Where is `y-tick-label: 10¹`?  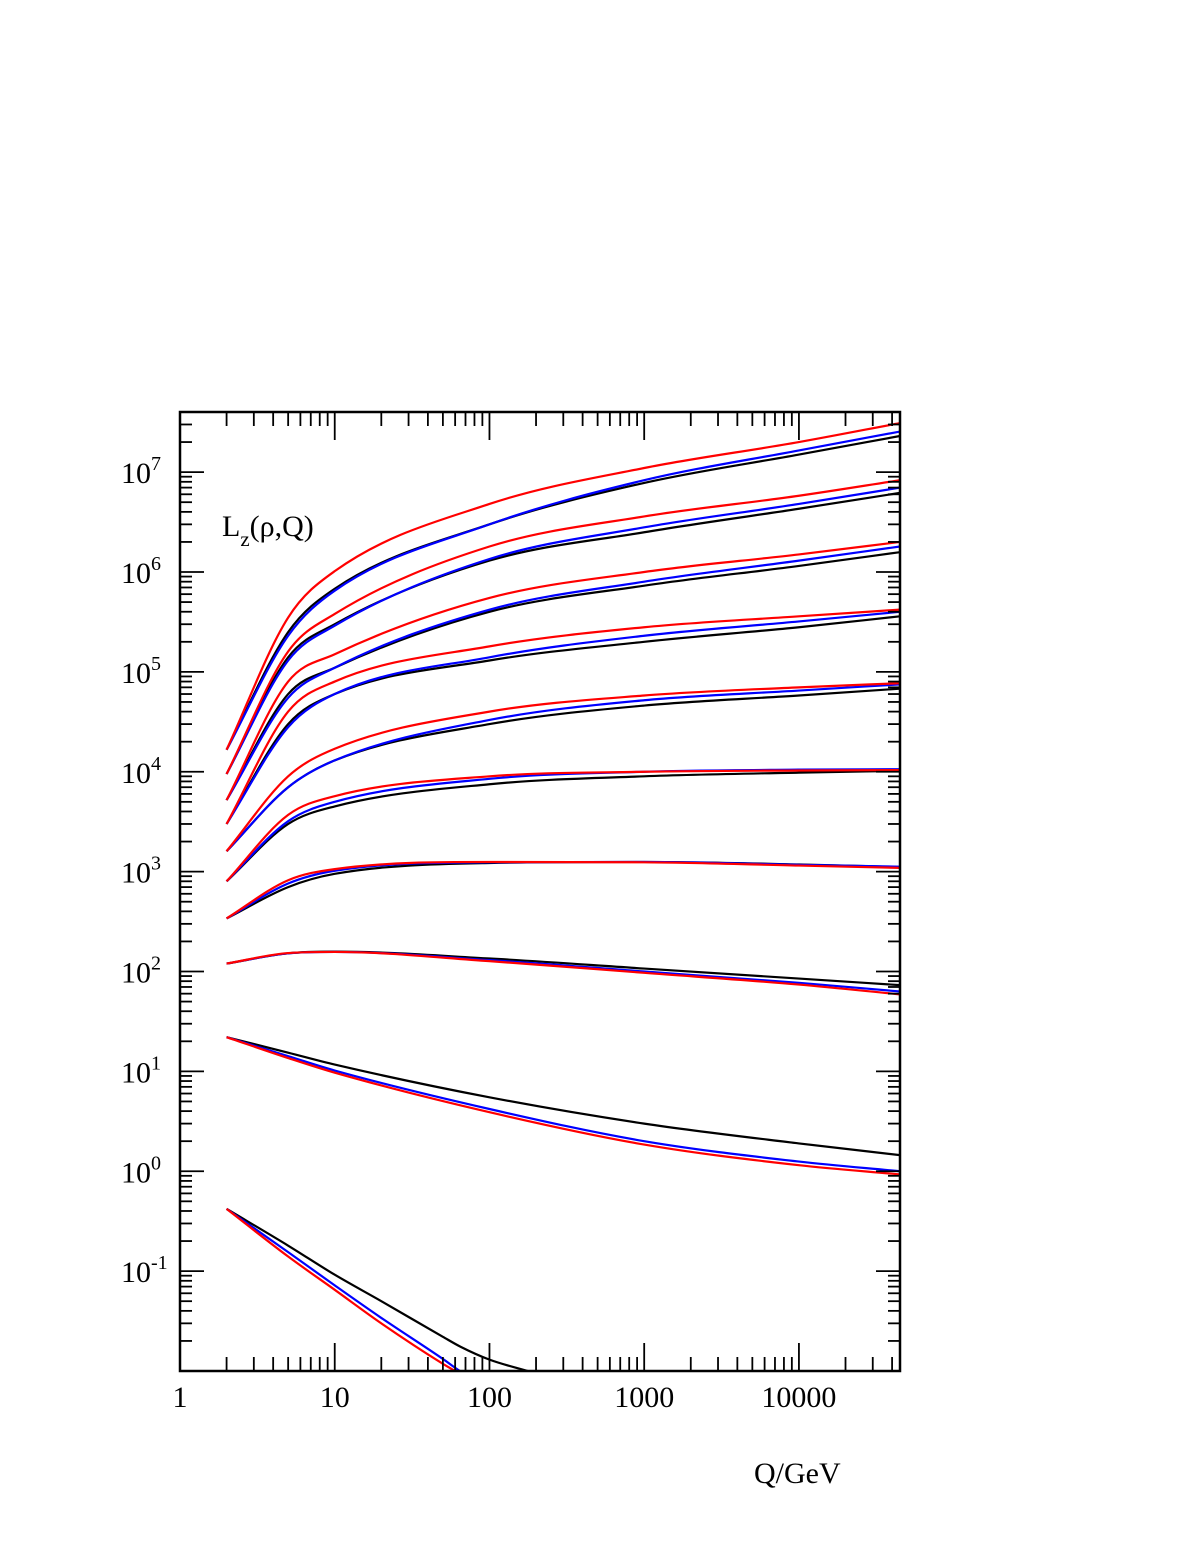 y-tick-label: 10¹ is located at coordinates (141, 1070).